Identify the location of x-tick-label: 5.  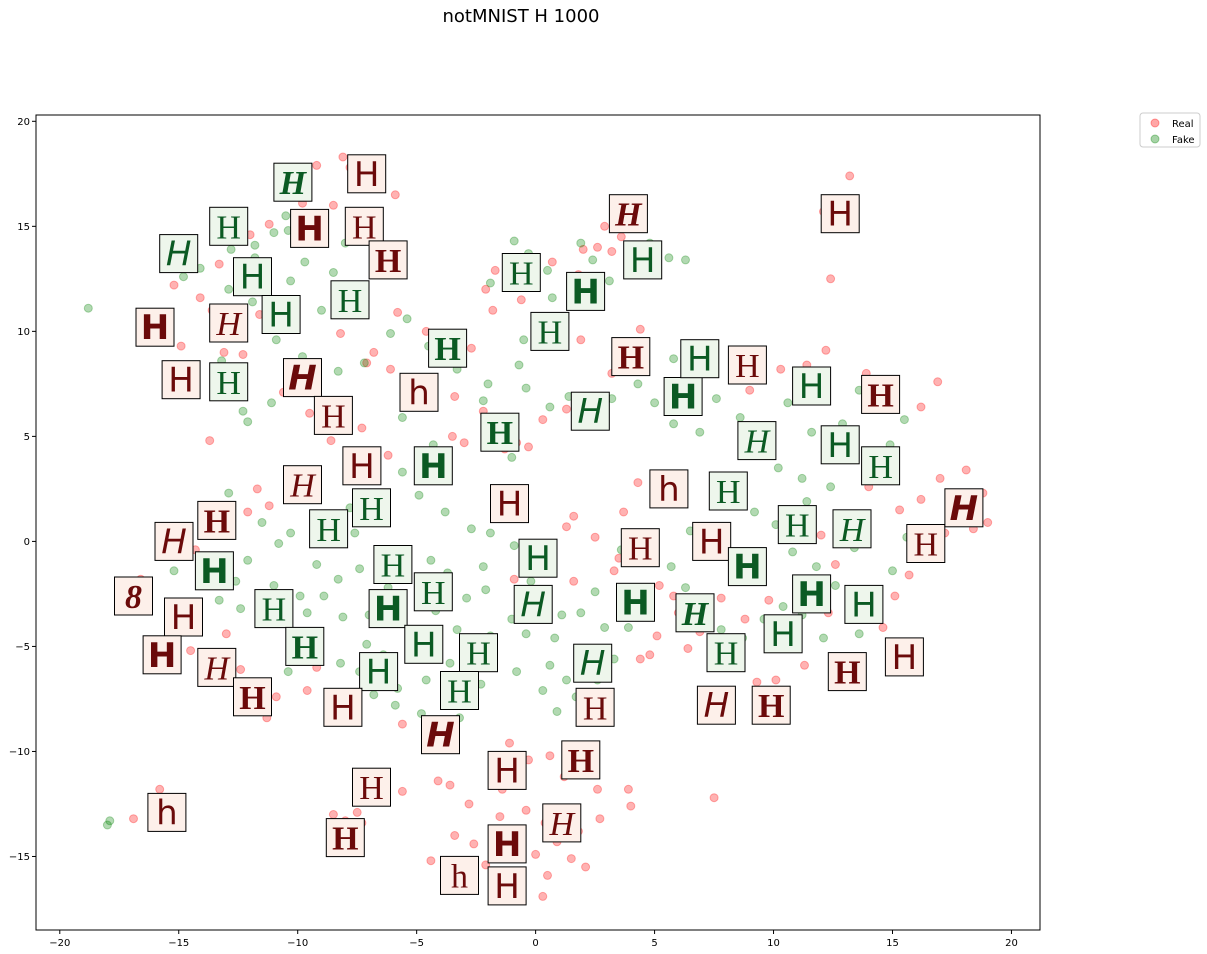
(654, 943).